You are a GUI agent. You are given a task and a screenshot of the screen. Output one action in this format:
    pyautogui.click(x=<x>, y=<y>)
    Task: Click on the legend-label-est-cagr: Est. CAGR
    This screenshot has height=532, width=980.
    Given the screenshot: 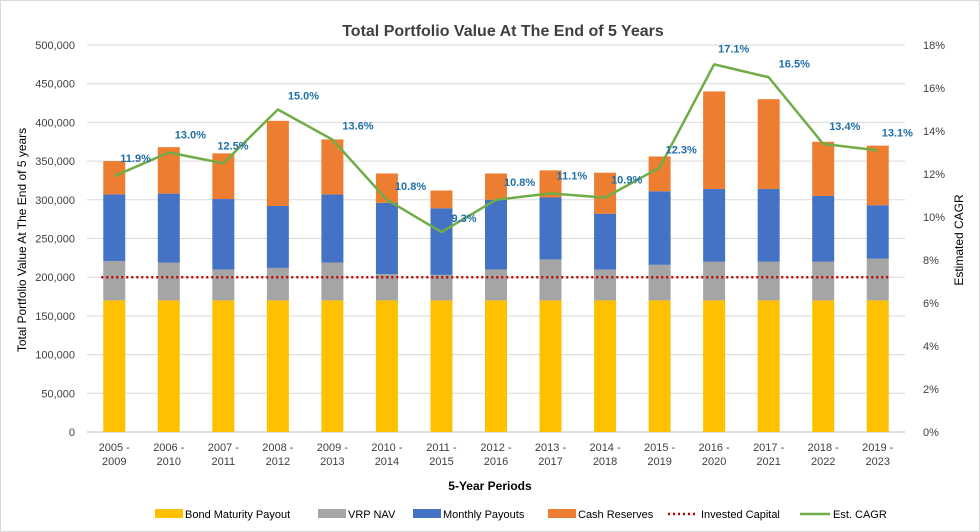 What is the action you would take?
    pyautogui.click(x=860, y=515)
    